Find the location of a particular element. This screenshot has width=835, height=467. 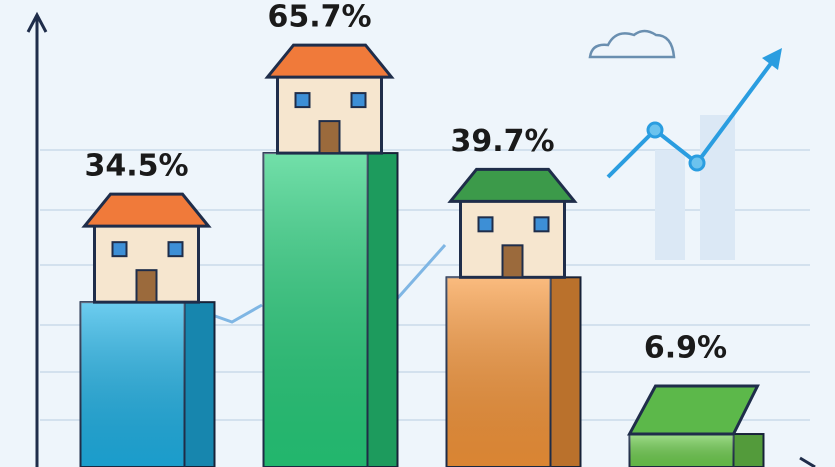

value-label: 6.9% is located at coordinates (685, 348).